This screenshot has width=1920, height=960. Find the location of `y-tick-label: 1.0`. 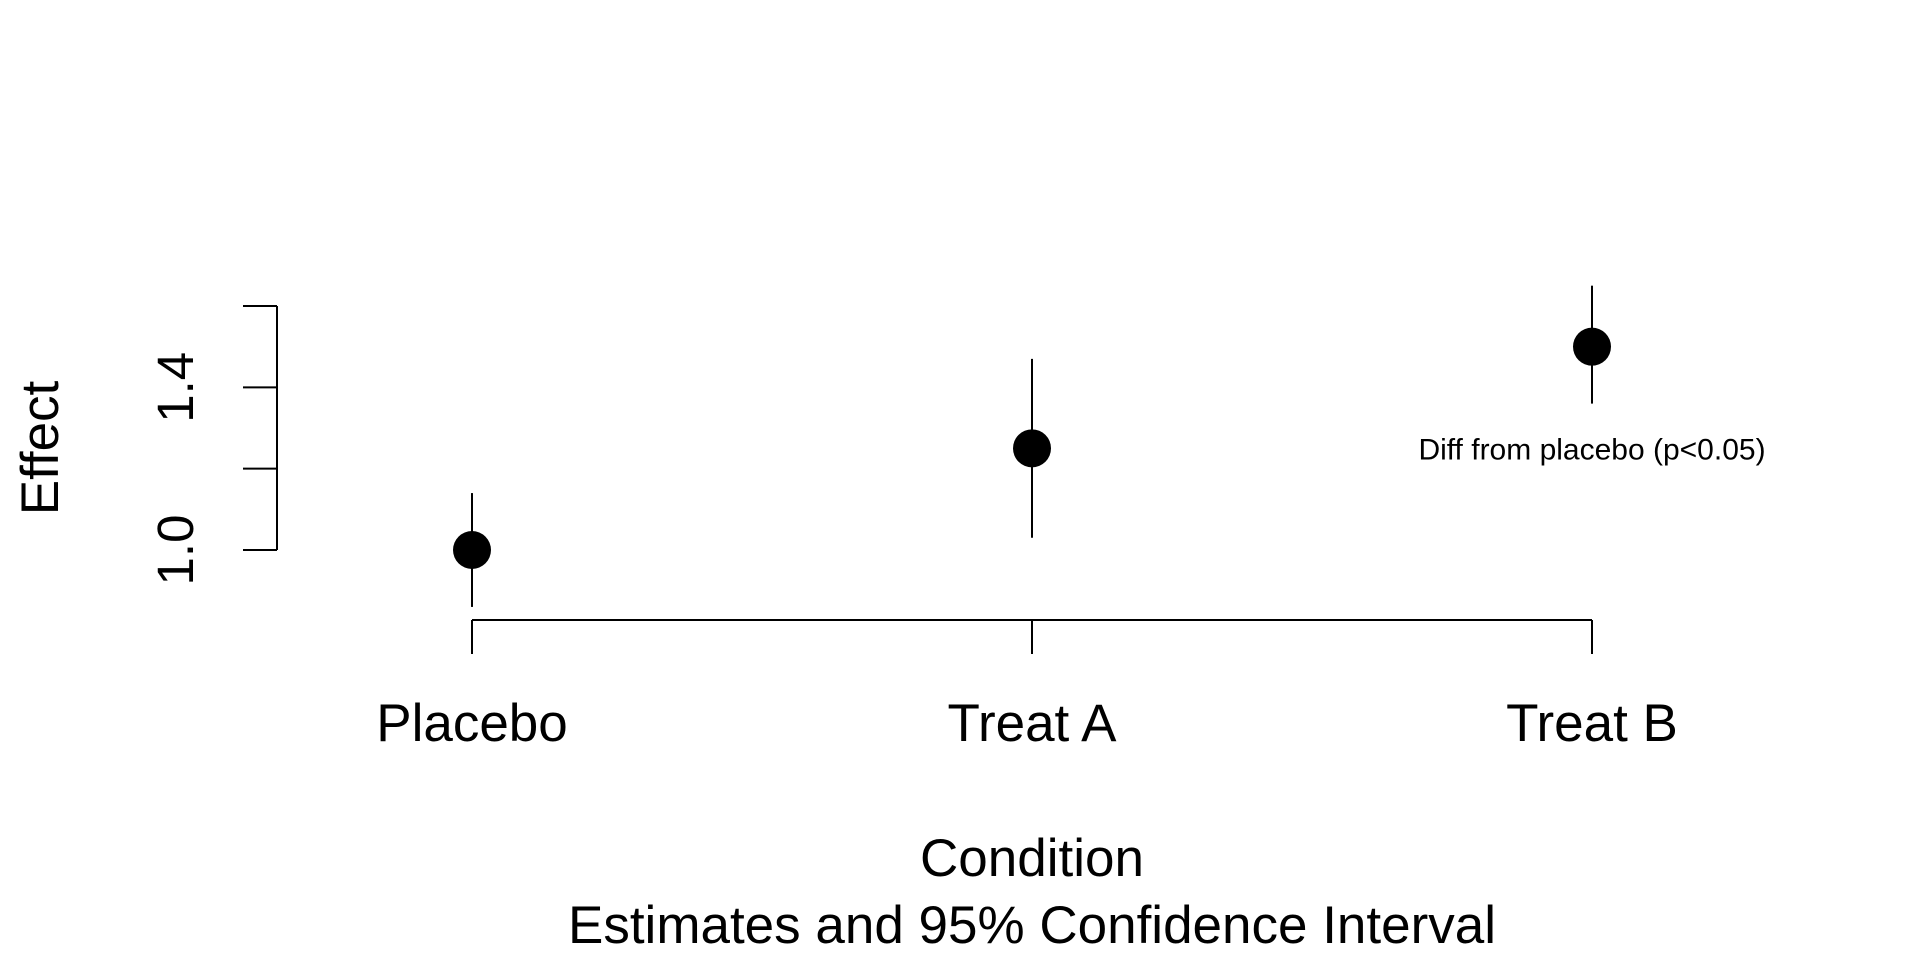

y-tick-label: 1.0 is located at coordinates (175, 550).